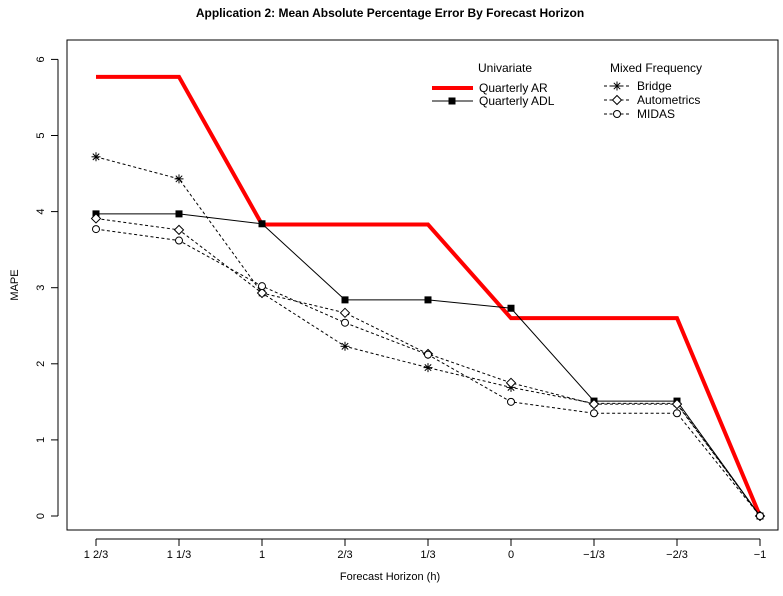 This screenshot has width=783, height=596. What do you see at coordinates (41, 516) in the screenshot?
I see `y-tick-label: 0` at bounding box center [41, 516].